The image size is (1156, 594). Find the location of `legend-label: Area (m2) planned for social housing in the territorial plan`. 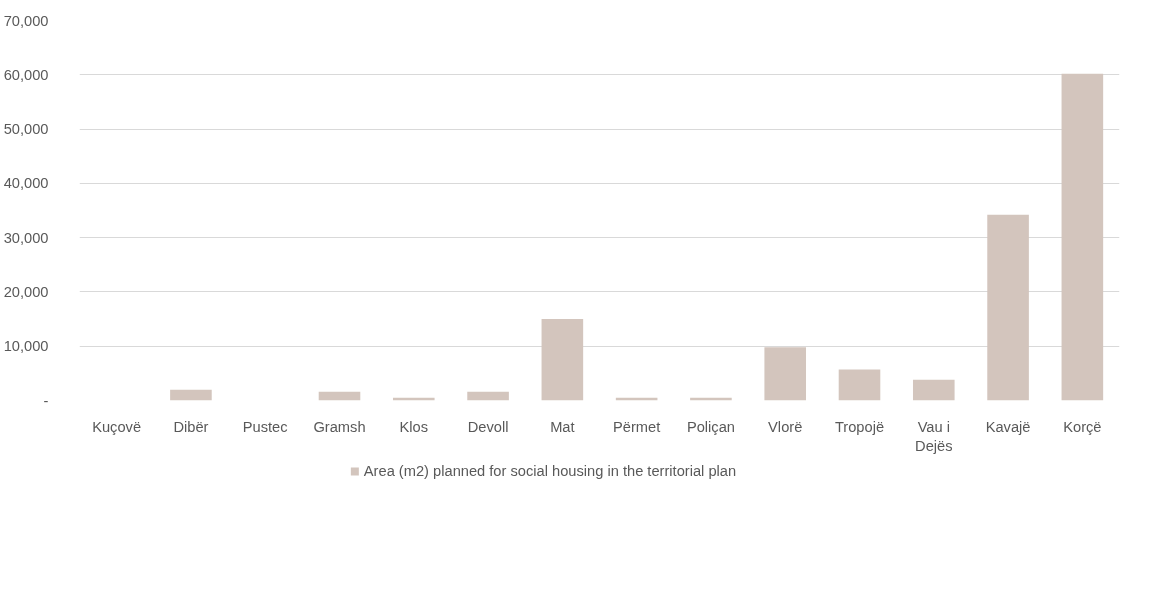

legend-label: Area (m2) planned for social housing in the territorial plan is located at coordinates (550, 471).